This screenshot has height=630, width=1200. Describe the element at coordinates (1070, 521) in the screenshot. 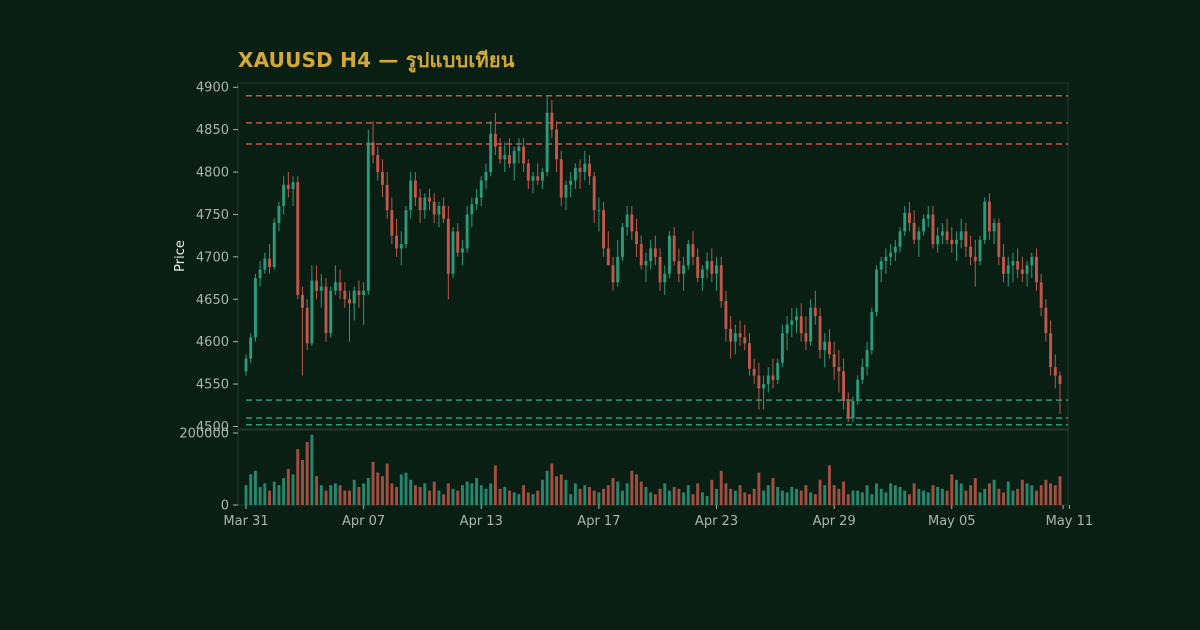

I see `x-tick-label: May 11` at that location.